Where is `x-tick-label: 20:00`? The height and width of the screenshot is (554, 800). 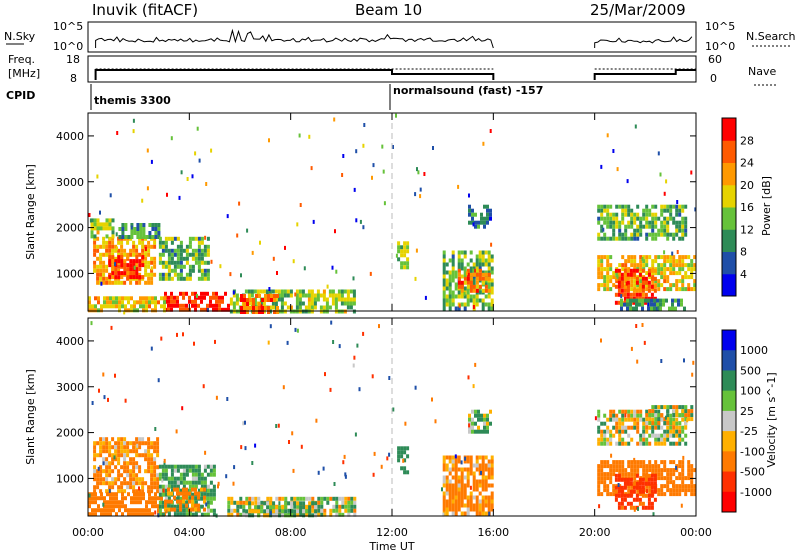 x-tick-label: 20:00 is located at coordinates (595, 532).